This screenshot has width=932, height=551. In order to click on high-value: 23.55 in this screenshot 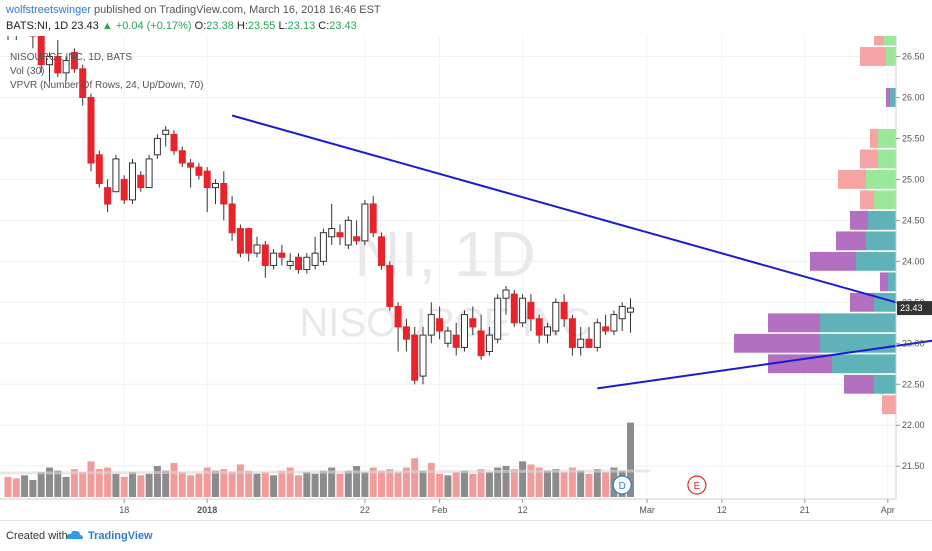, I will do `click(261, 26)`.